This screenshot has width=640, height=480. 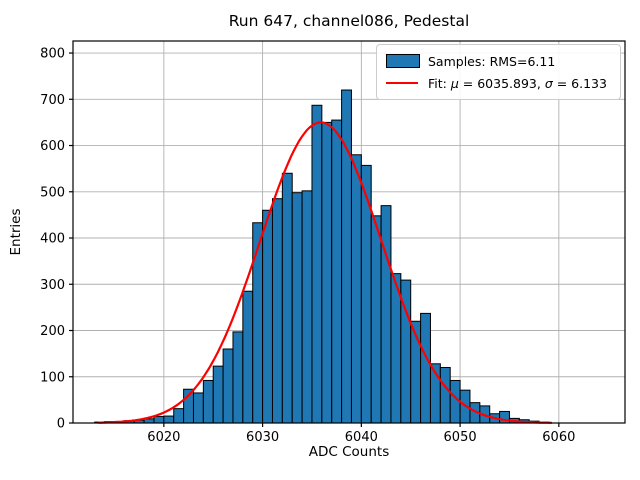 What do you see at coordinates (262, 437) in the screenshot?
I see `x-tick-label: 6030` at bounding box center [262, 437].